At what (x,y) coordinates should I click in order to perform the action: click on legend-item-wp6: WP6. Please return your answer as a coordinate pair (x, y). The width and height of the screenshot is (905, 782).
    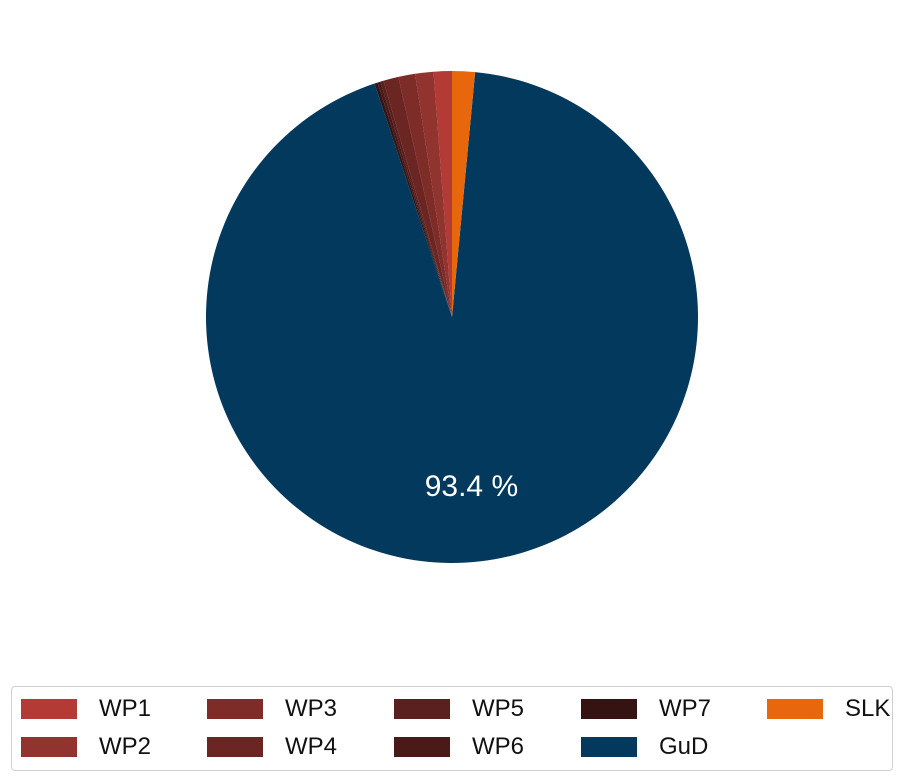
    Looking at the image, I should click on (459, 747).